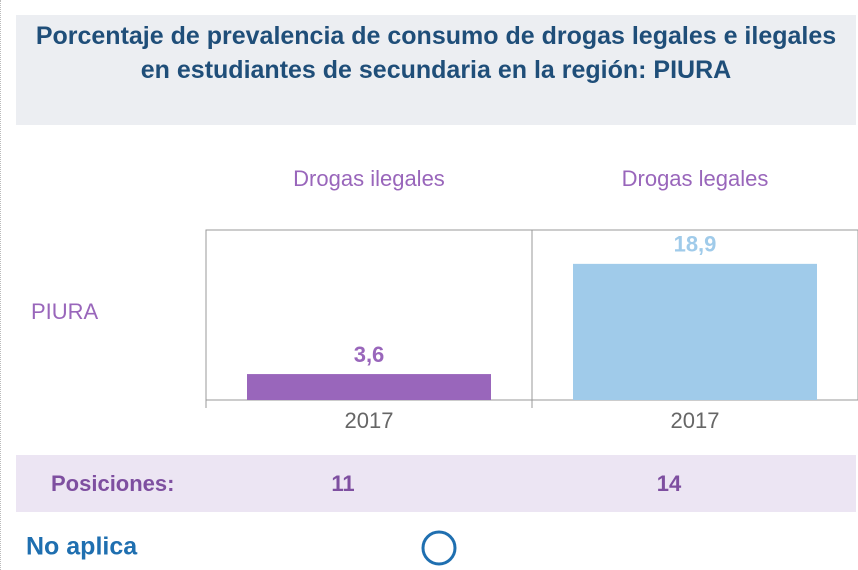 The width and height of the screenshot is (858, 570). What do you see at coordinates (436, 483) in the screenshot?
I see `positions-band` at bounding box center [436, 483].